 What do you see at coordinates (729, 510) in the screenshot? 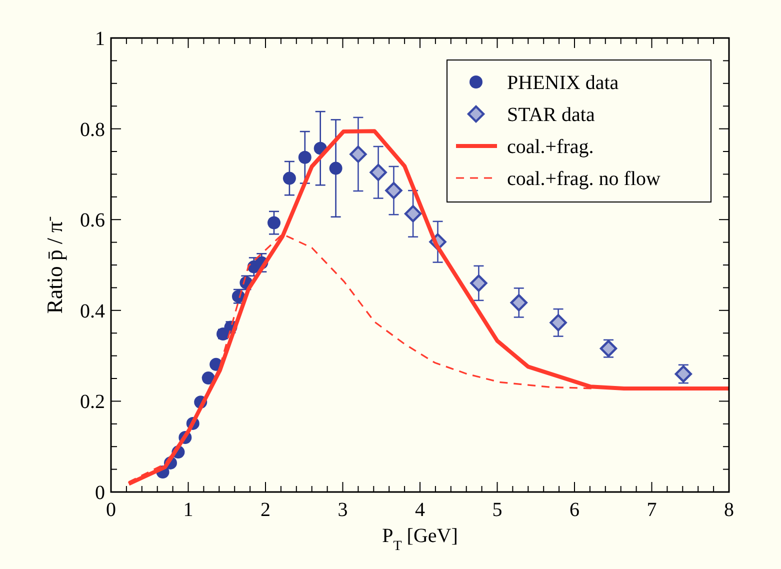
I see `x-tick-label: 8` at bounding box center [729, 510].